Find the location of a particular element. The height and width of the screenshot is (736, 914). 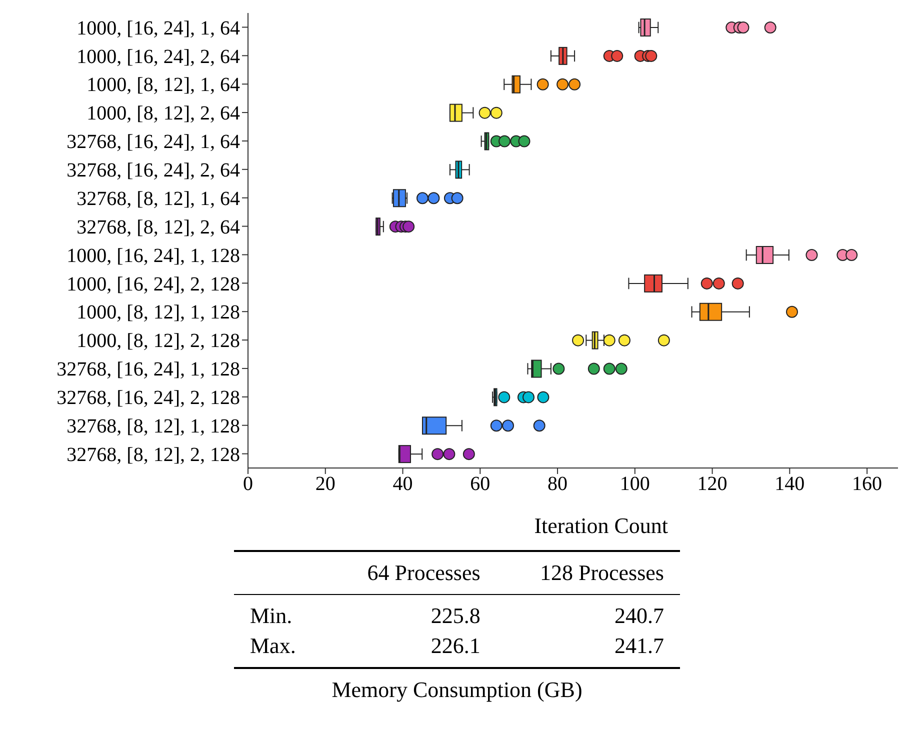

text: 225.8 is located at coordinates (456, 616).